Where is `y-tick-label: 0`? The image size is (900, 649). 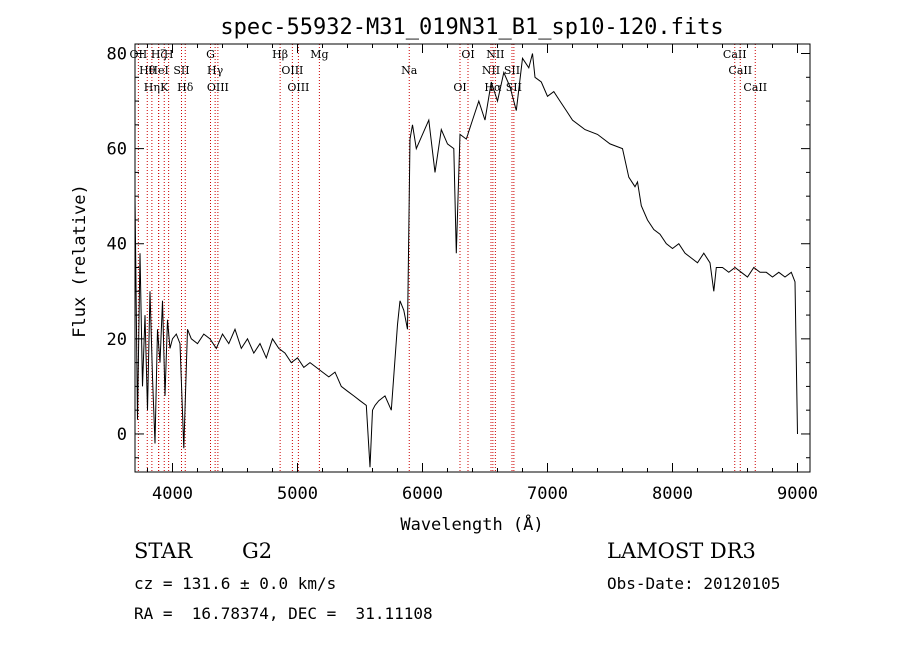
y-tick-label: 0 is located at coordinates (122, 435).